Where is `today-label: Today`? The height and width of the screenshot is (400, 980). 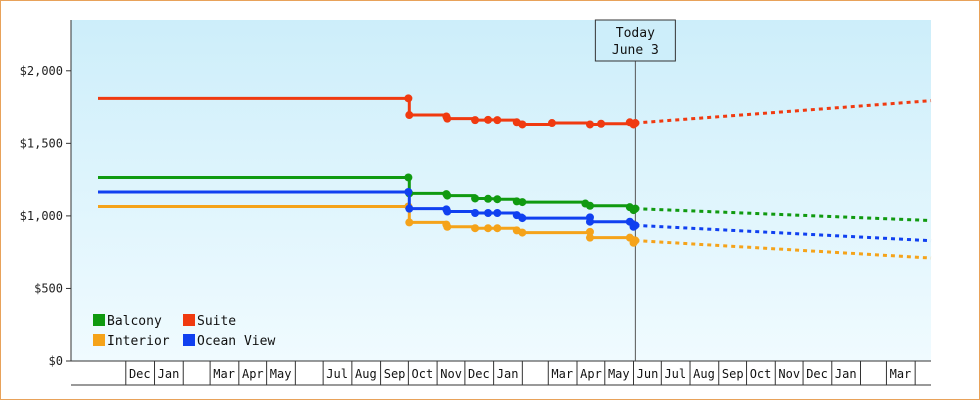 today-label: Today is located at coordinates (635, 33).